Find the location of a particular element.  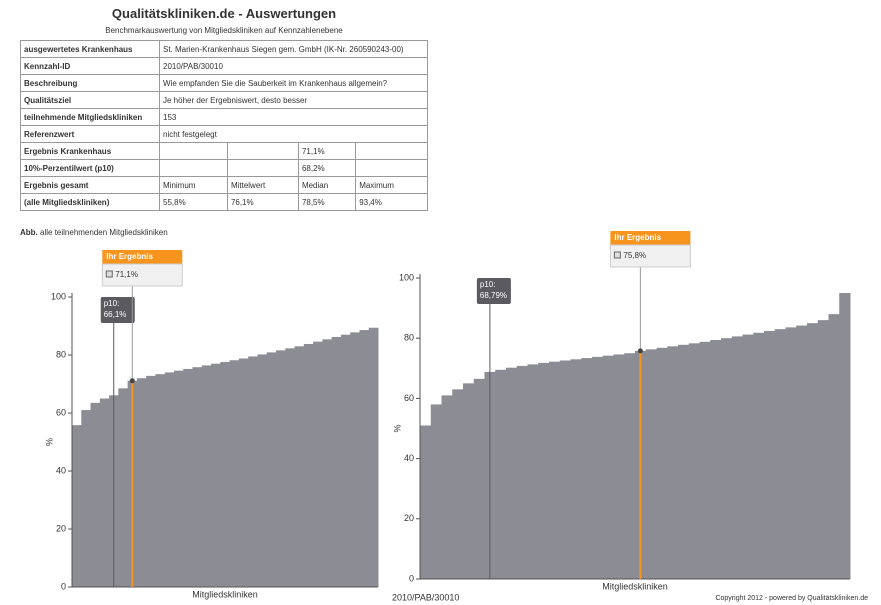

result-value: 71,1% is located at coordinates (126, 274).